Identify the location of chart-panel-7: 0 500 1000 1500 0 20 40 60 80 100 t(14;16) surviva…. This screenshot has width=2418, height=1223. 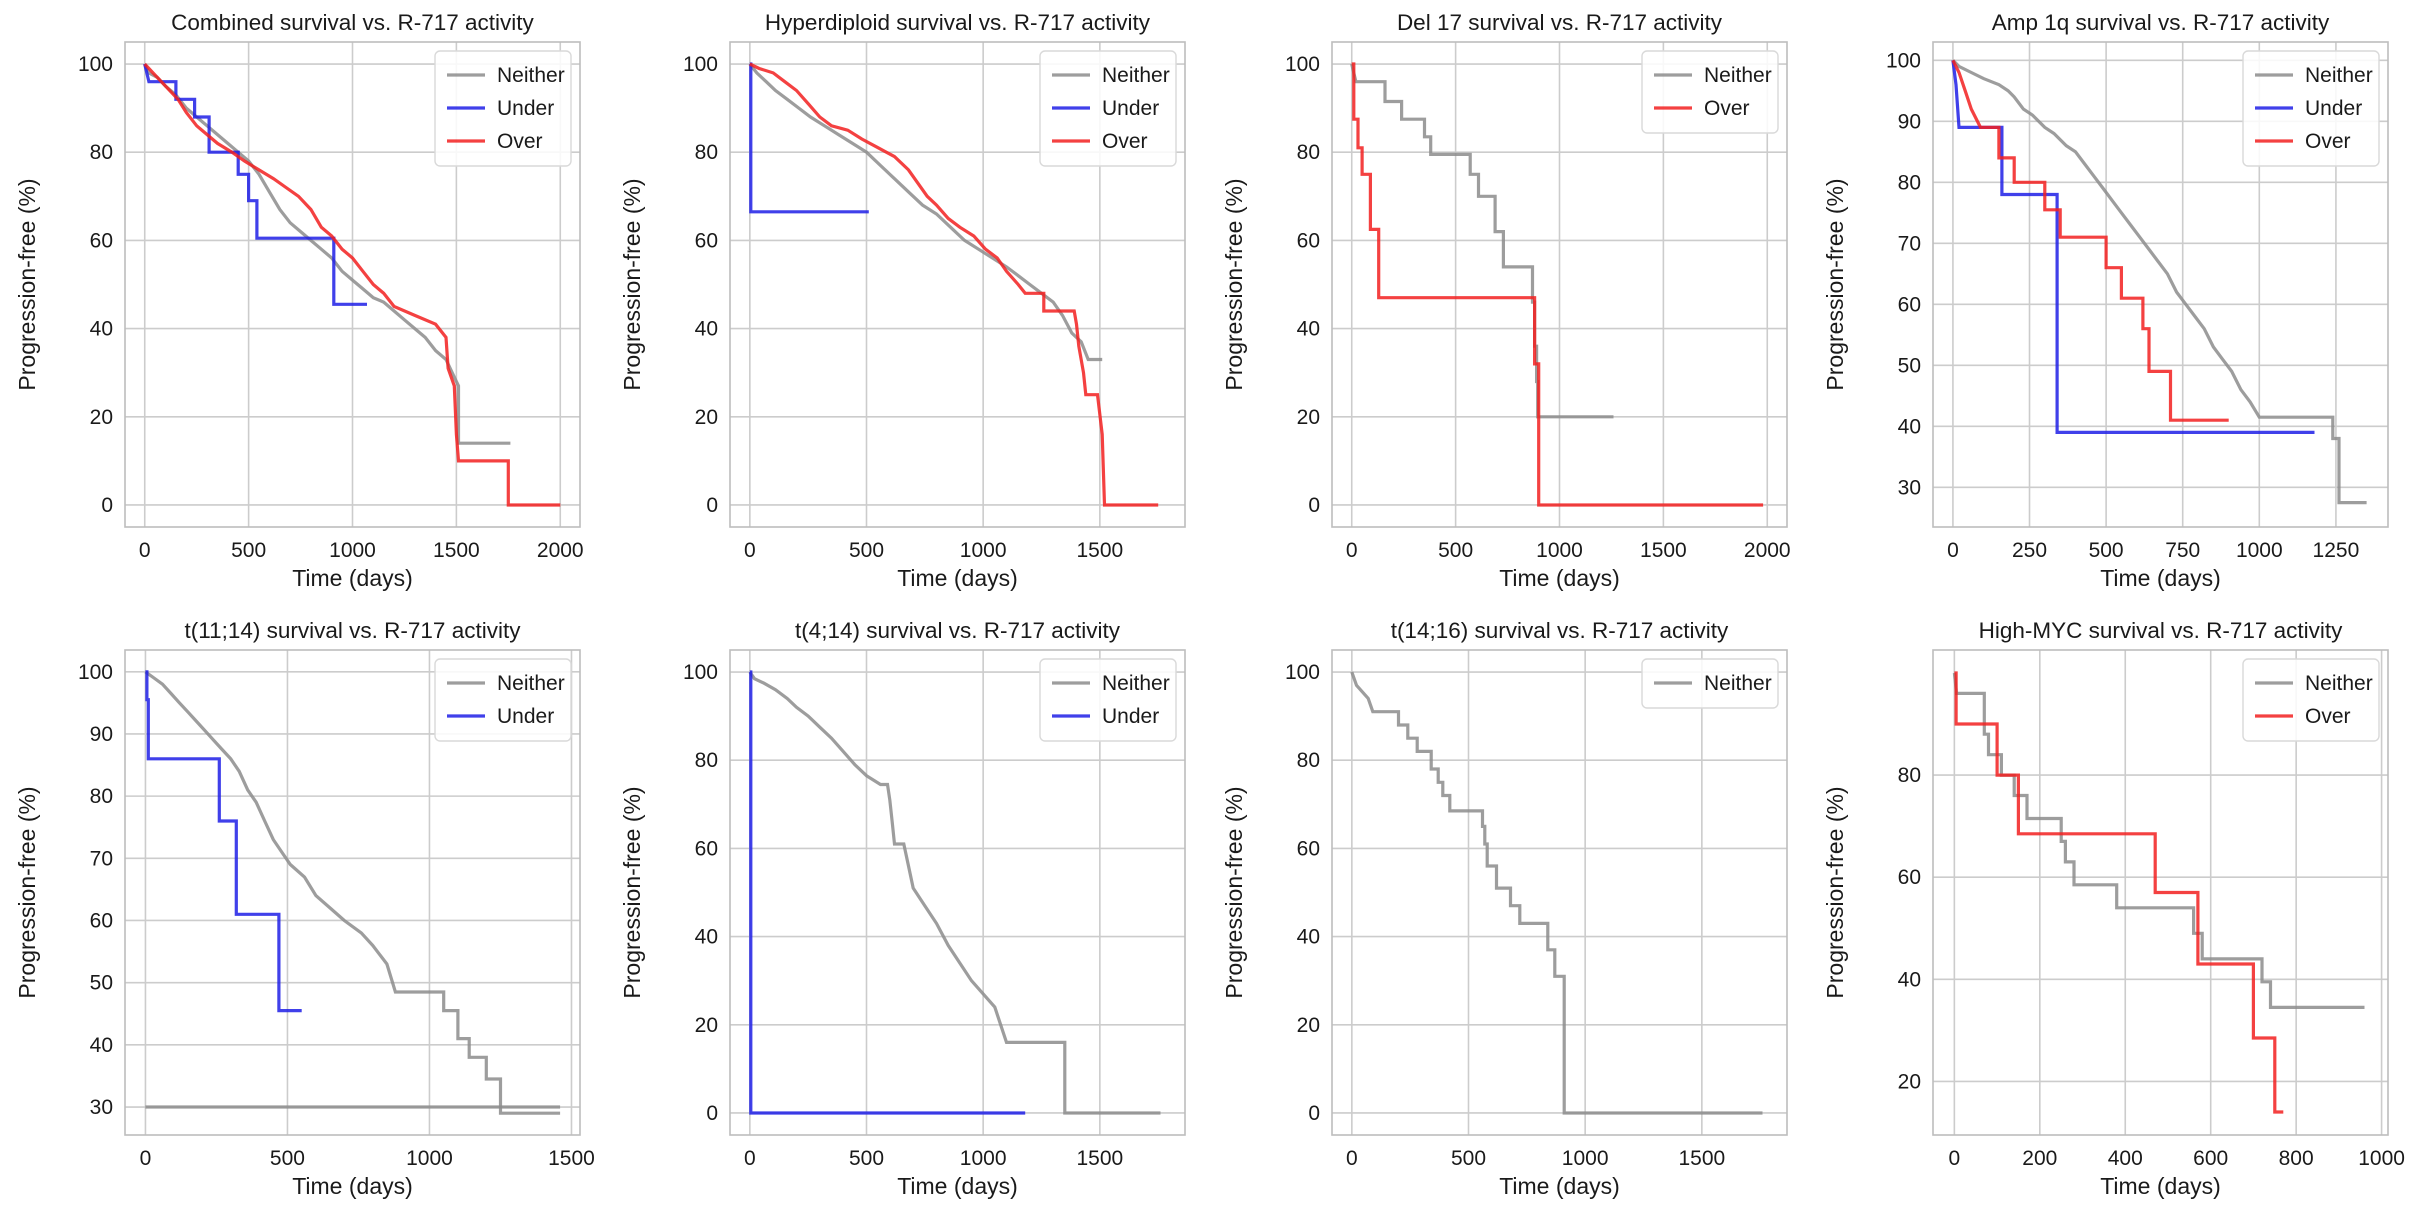
(1504, 908).